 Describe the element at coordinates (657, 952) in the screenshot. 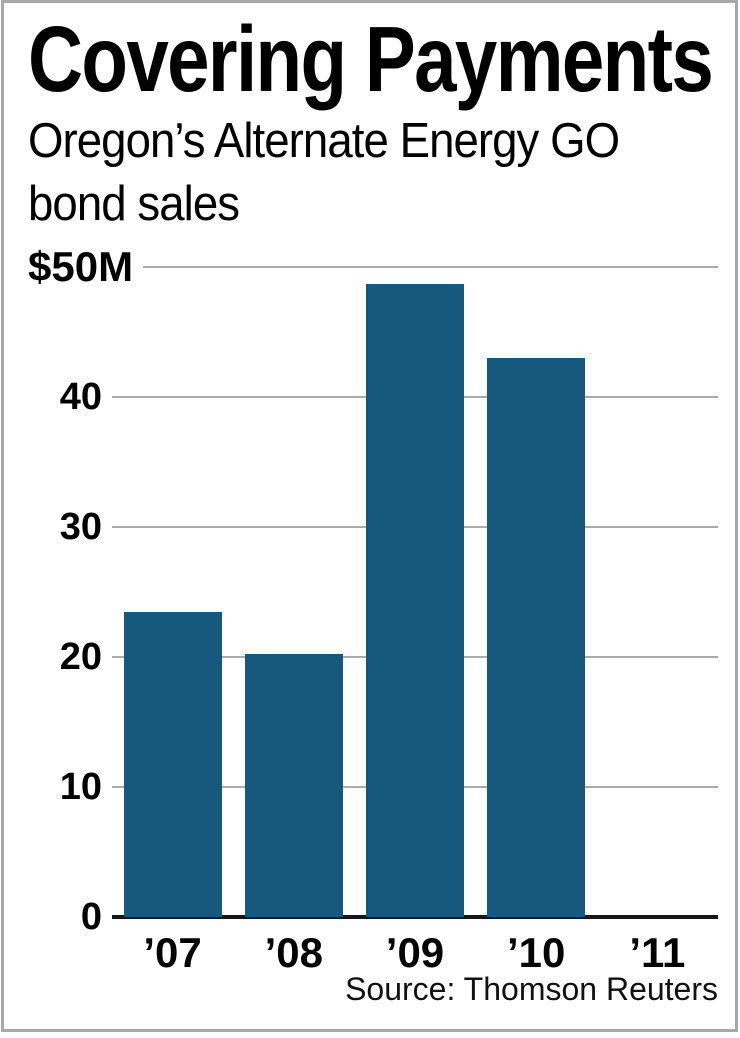

I see `x-axis-label: ’11` at that location.